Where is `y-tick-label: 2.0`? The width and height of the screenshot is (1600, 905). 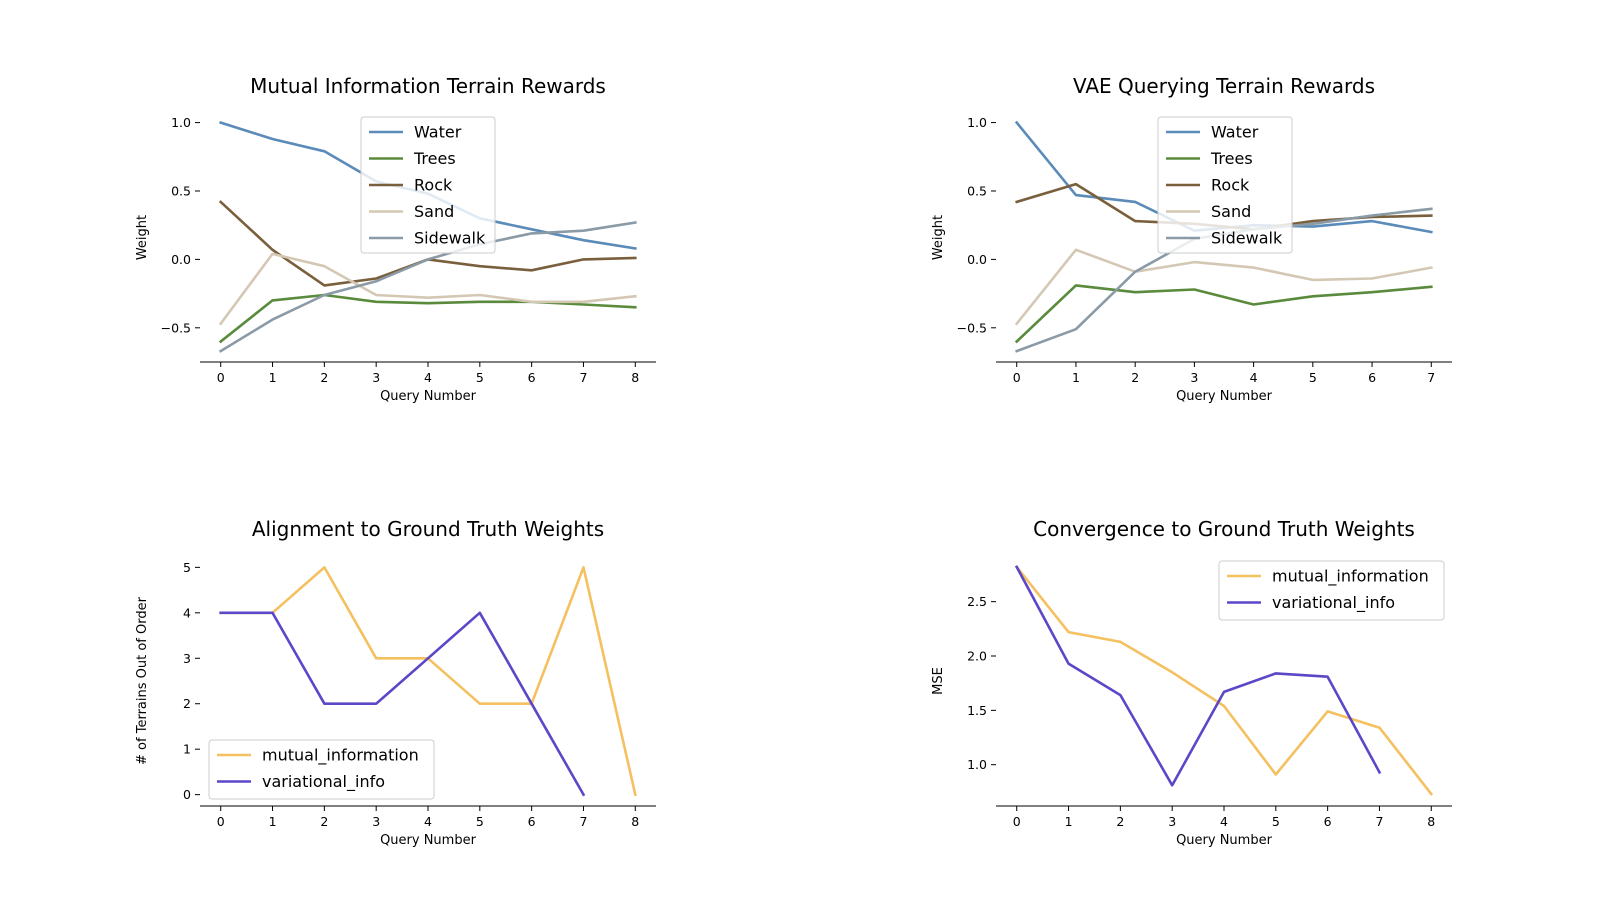
y-tick-label: 2.0 is located at coordinates (977, 656).